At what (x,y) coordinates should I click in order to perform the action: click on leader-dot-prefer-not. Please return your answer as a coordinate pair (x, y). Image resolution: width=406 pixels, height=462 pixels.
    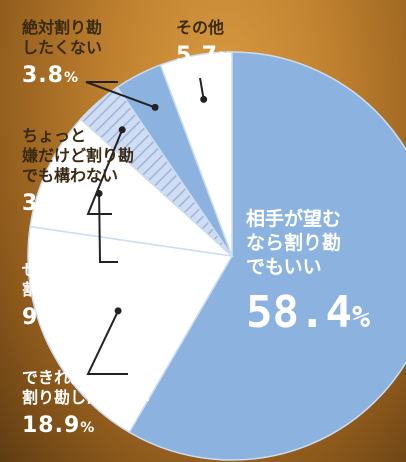
    Looking at the image, I should click on (118, 311).